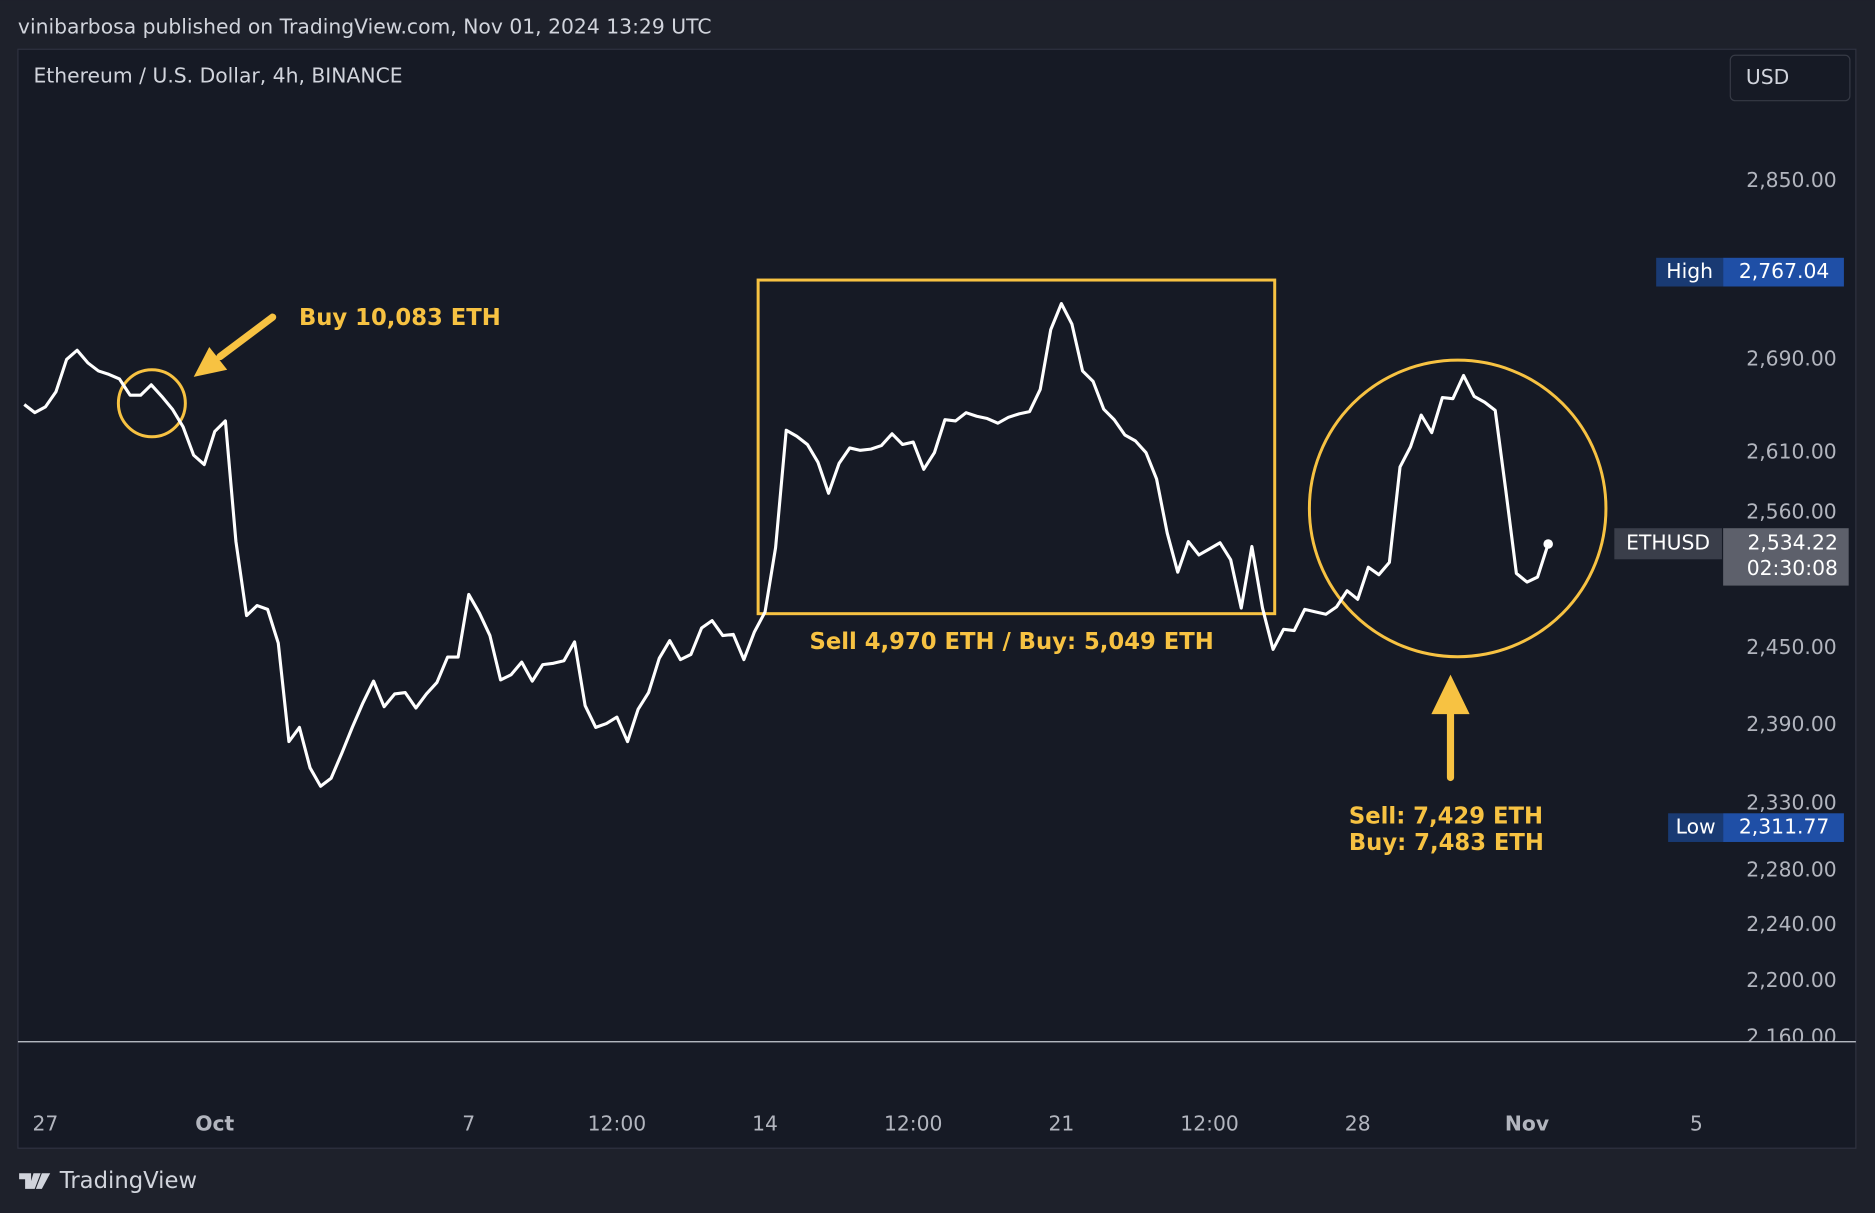 This screenshot has height=1213, width=1875. What do you see at coordinates (246, 337) in the screenshot?
I see `annotation-arrow` at bounding box center [246, 337].